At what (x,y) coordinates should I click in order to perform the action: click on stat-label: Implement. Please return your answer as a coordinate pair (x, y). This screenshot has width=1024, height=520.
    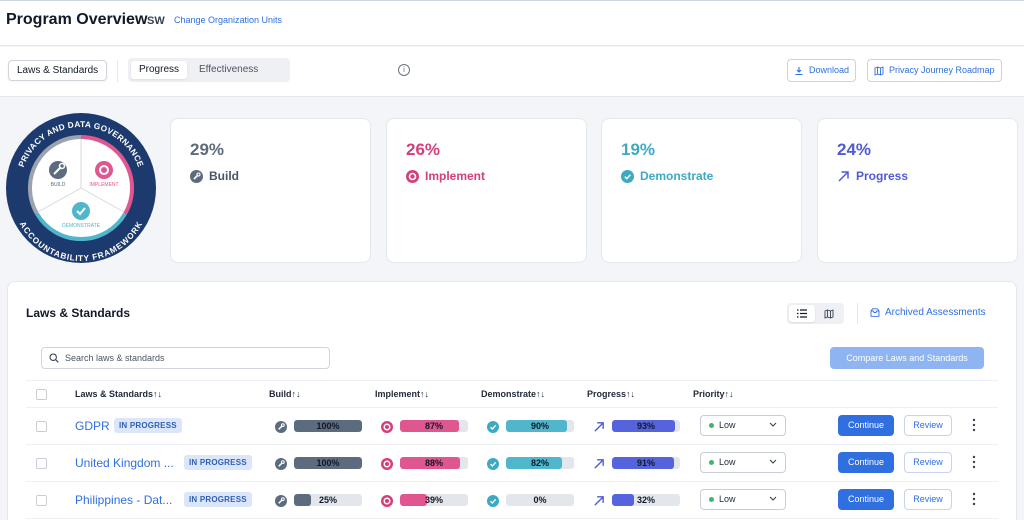
    Looking at the image, I should click on (445, 176).